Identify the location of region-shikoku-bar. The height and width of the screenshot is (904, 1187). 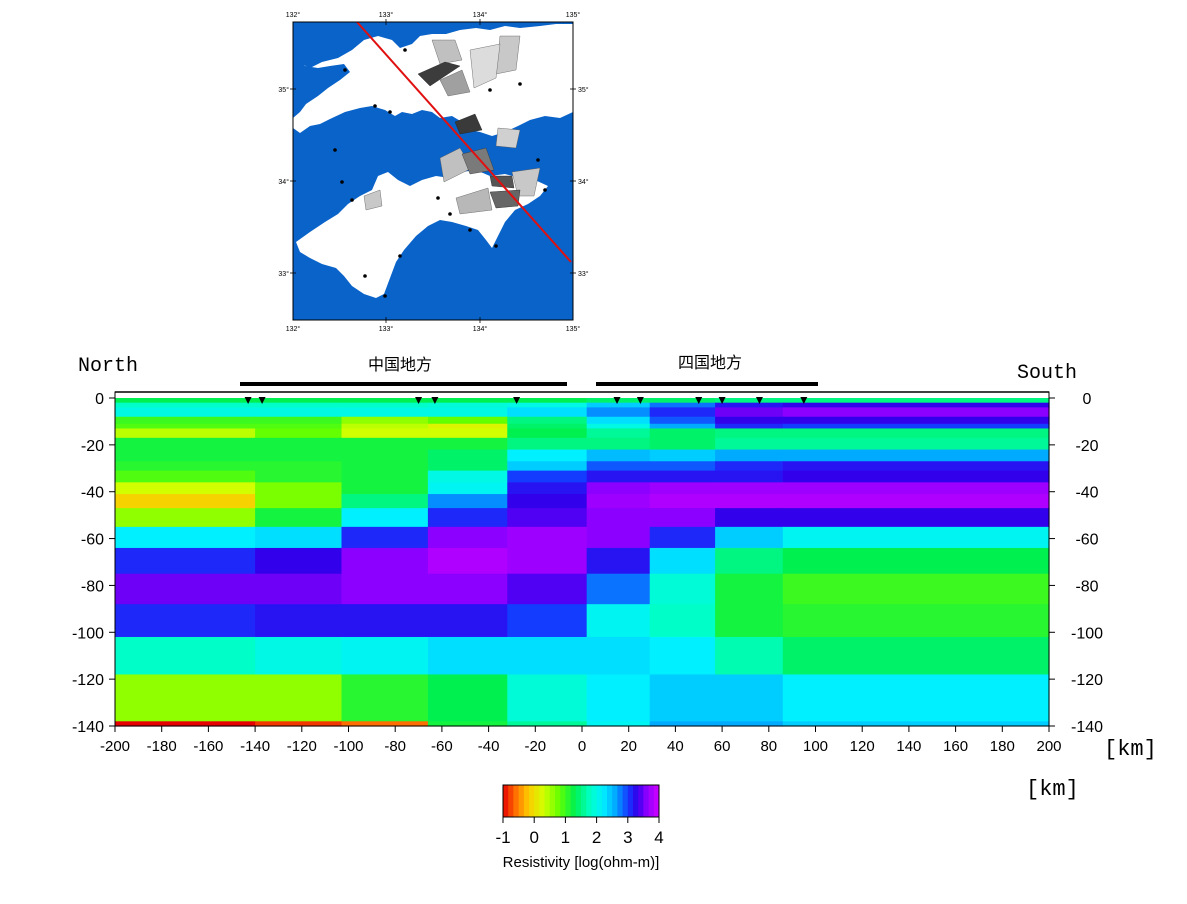
(707, 384).